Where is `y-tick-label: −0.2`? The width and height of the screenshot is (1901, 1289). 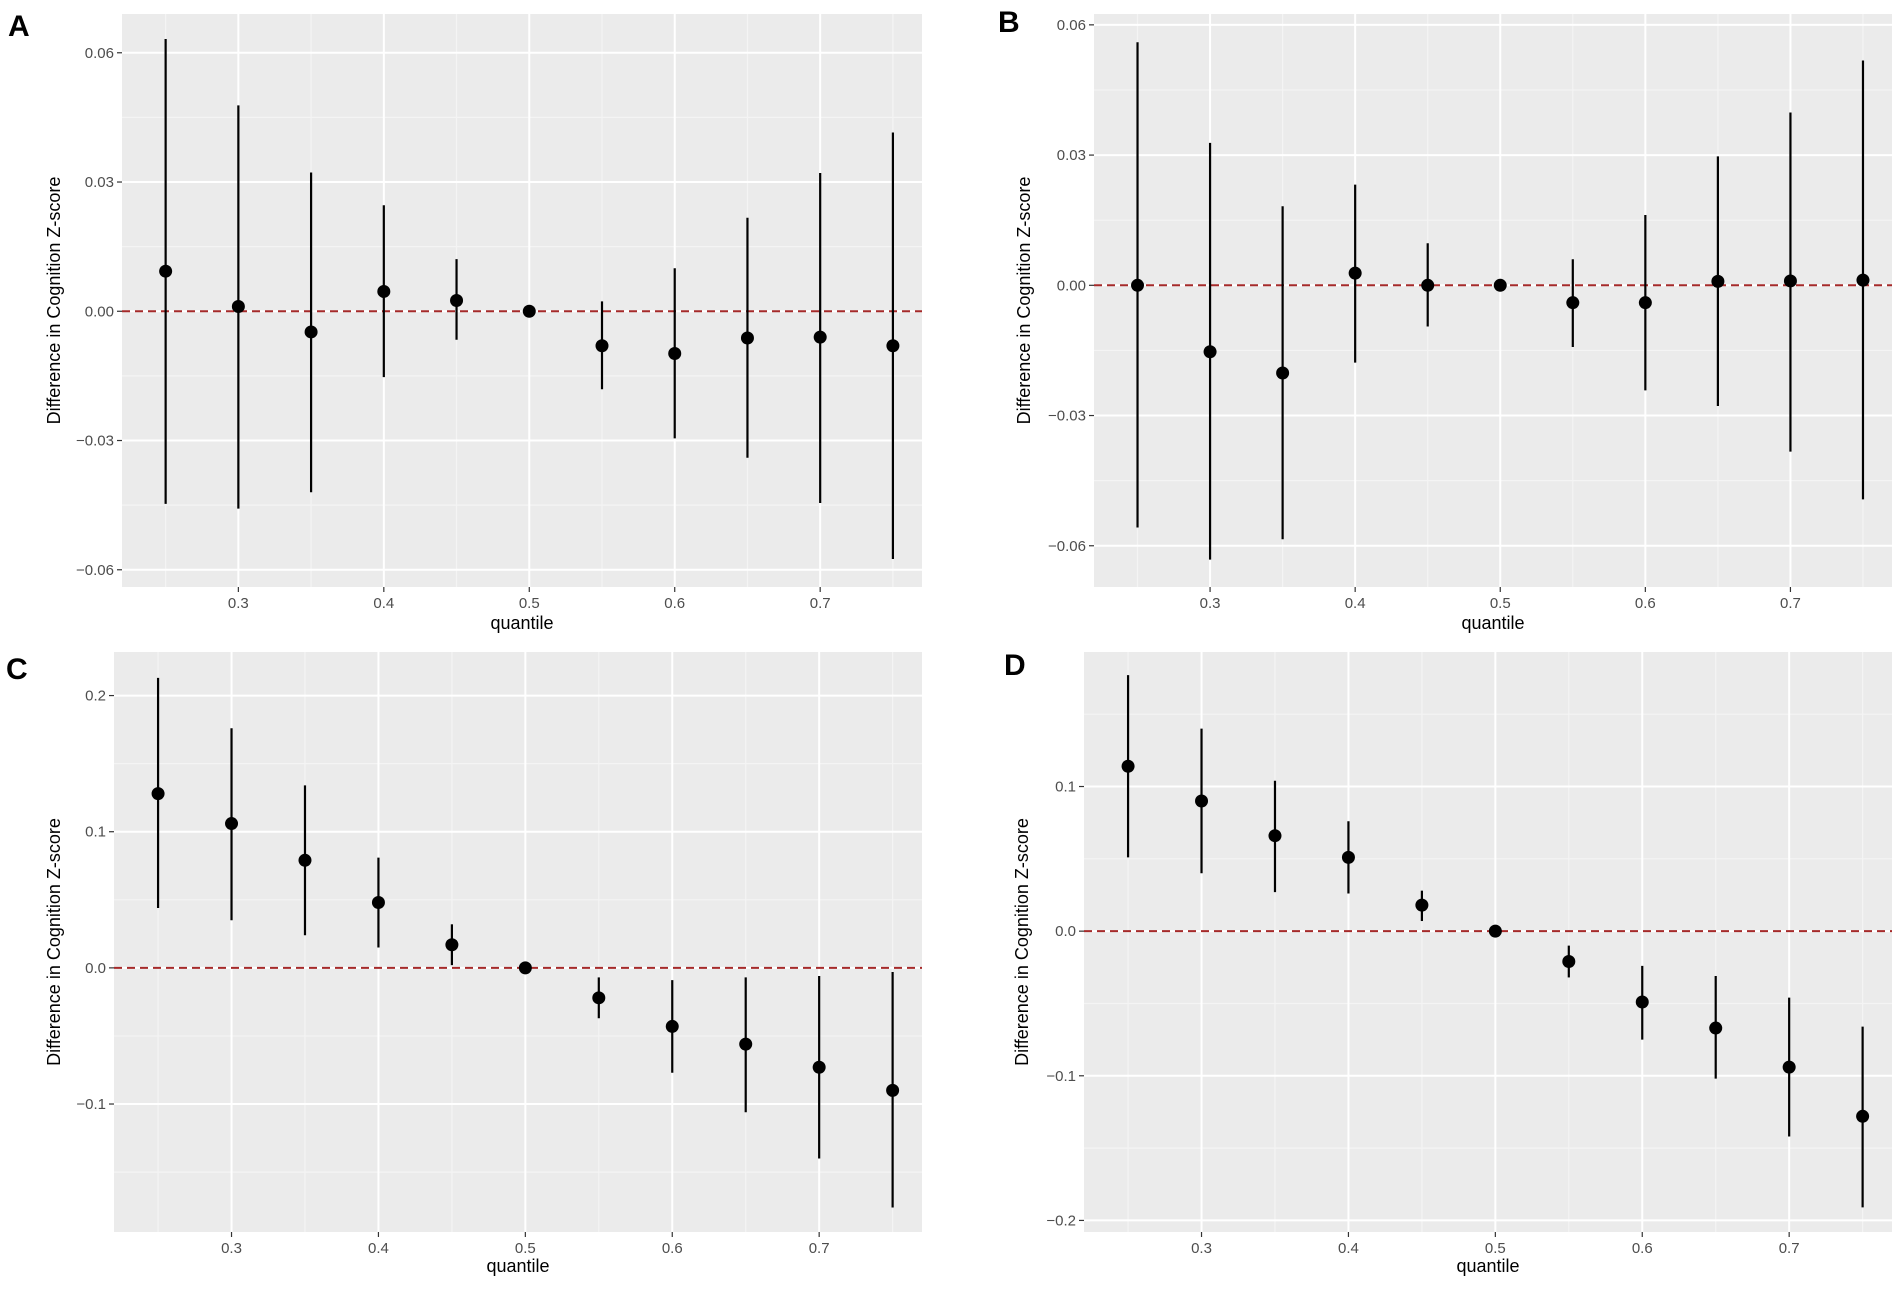 y-tick-label: −0.2 is located at coordinates (1061, 1220).